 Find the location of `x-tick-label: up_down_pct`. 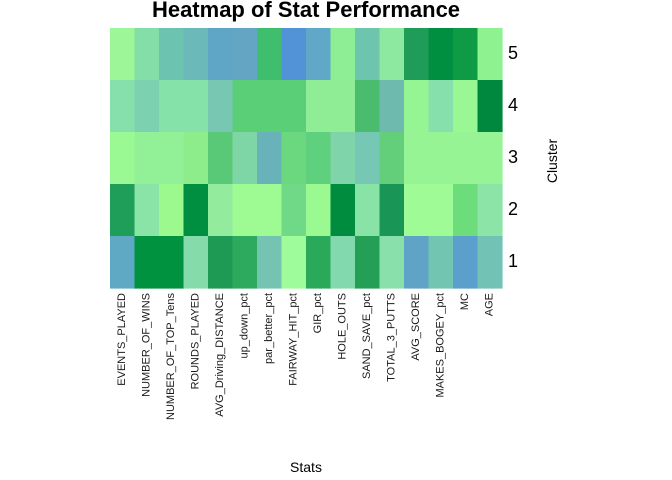

x-tick-label: up_down_pct is located at coordinates (245, 325).